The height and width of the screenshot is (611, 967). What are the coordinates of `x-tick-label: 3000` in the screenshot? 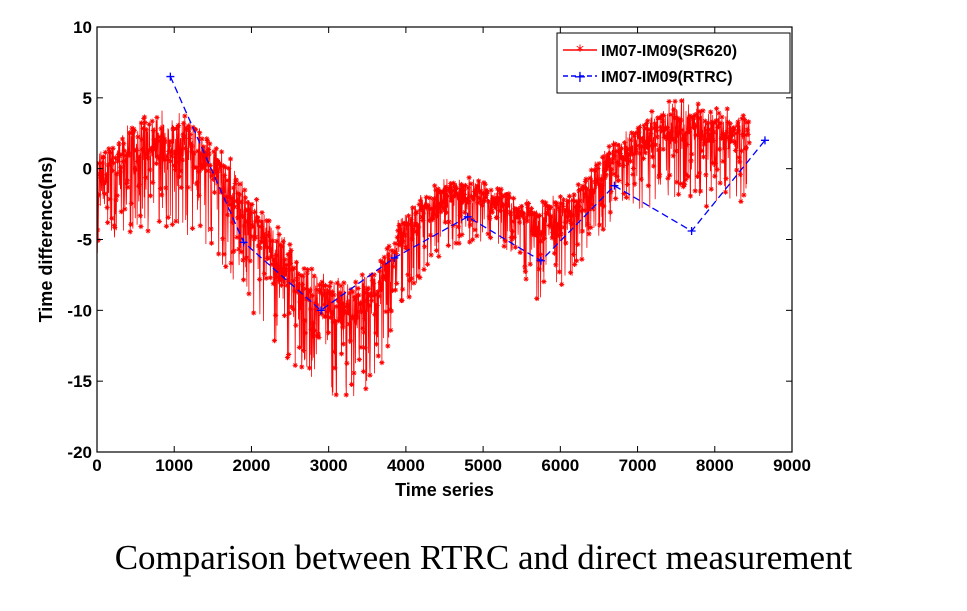 It's located at (329, 465).